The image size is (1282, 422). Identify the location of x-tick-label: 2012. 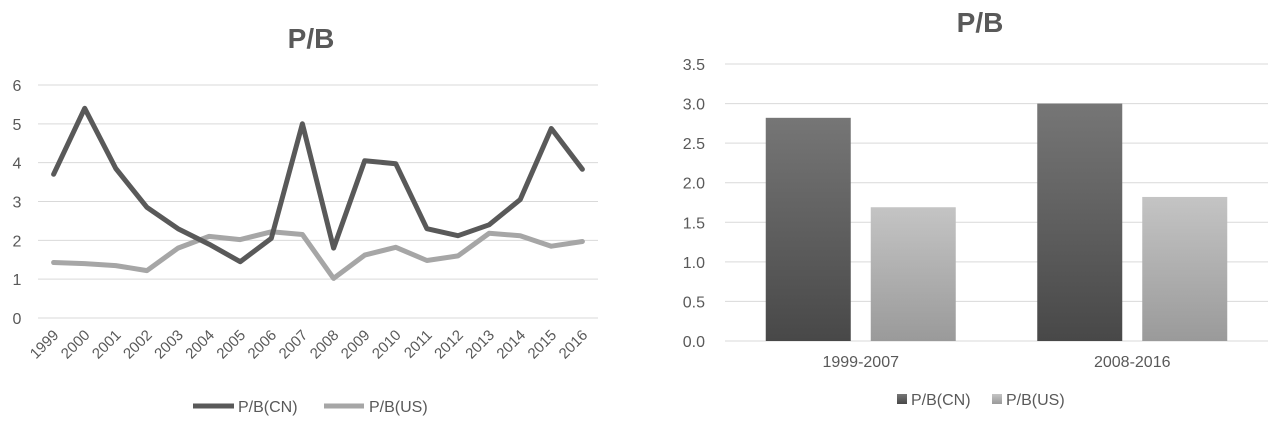
(449, 345).